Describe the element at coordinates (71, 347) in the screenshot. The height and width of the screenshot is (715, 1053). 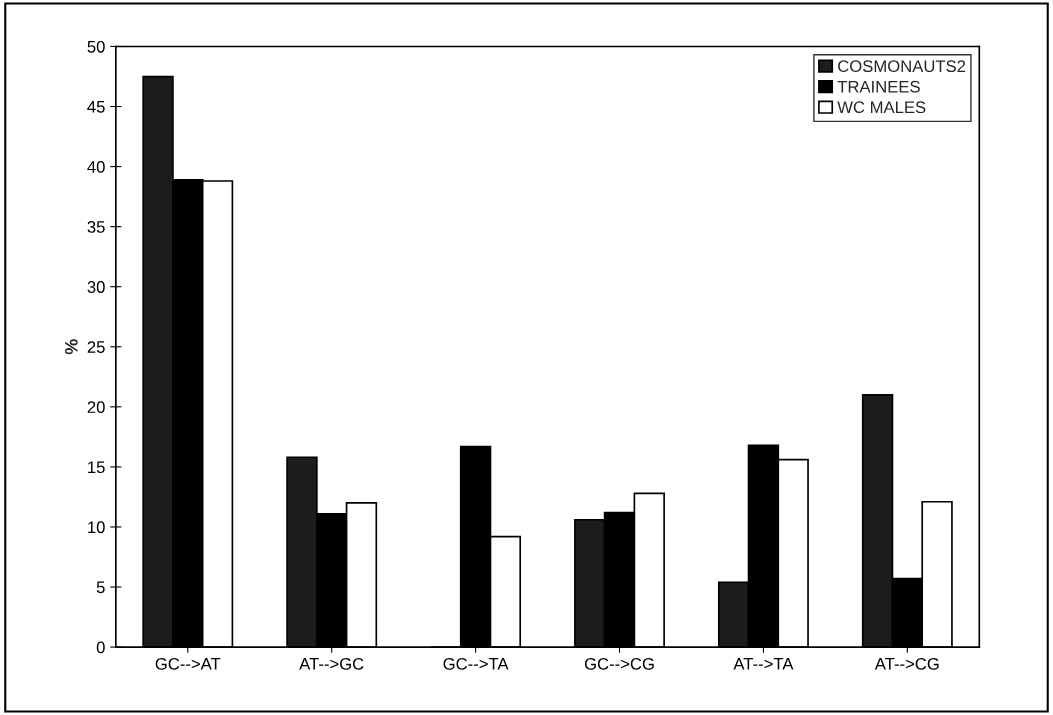
I see `y-axis-title: %` at that location.